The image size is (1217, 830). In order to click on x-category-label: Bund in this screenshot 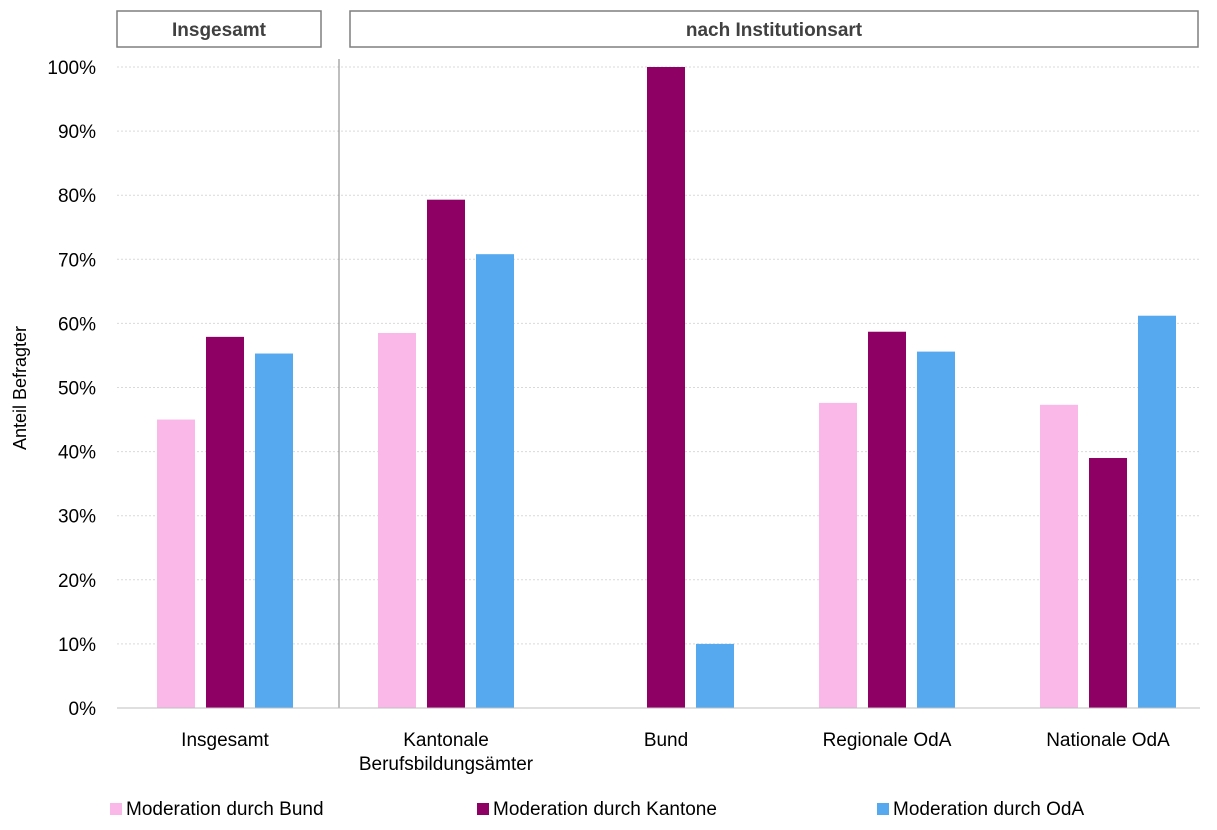, I will do `click(666, 740)`.